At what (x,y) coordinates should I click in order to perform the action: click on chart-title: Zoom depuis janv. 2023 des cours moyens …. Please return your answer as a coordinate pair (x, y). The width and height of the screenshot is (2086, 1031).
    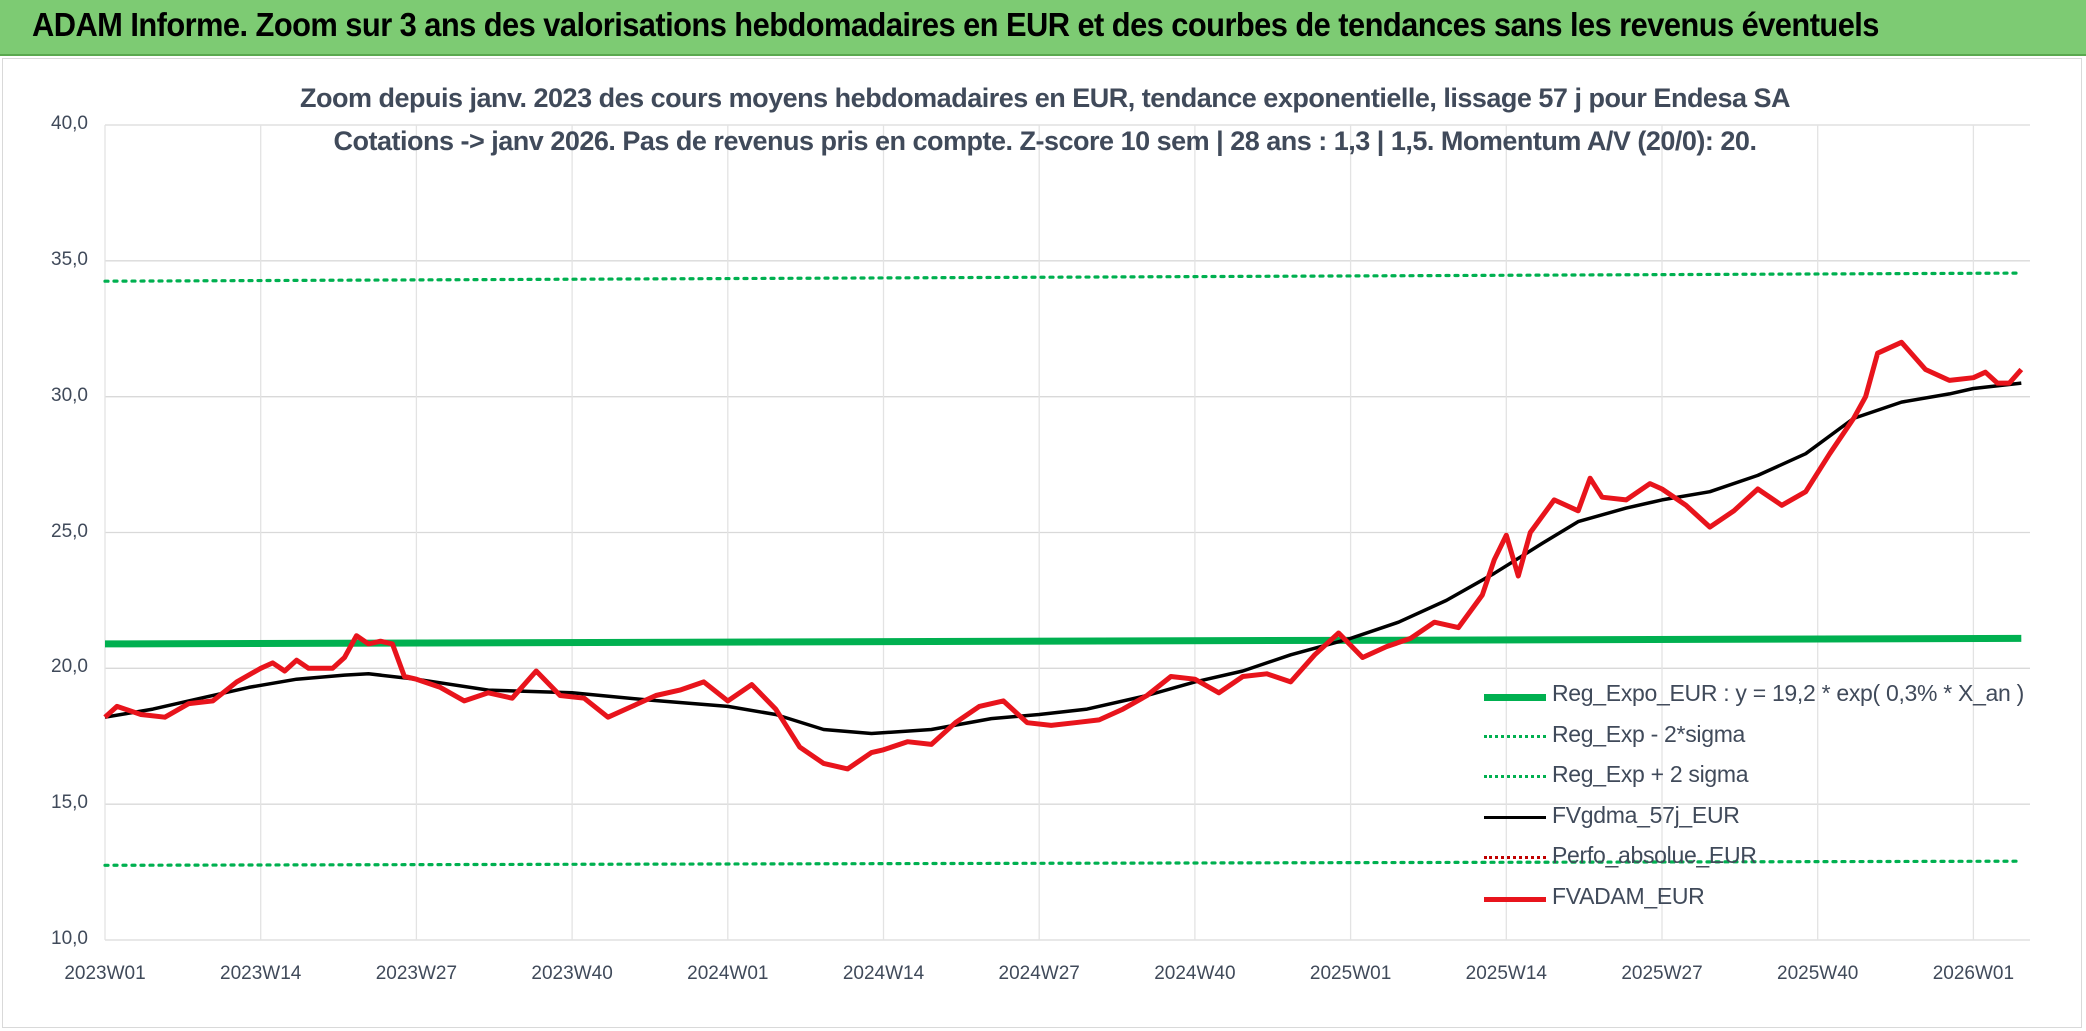
    Looking at the image, I should click on (1045, 98).